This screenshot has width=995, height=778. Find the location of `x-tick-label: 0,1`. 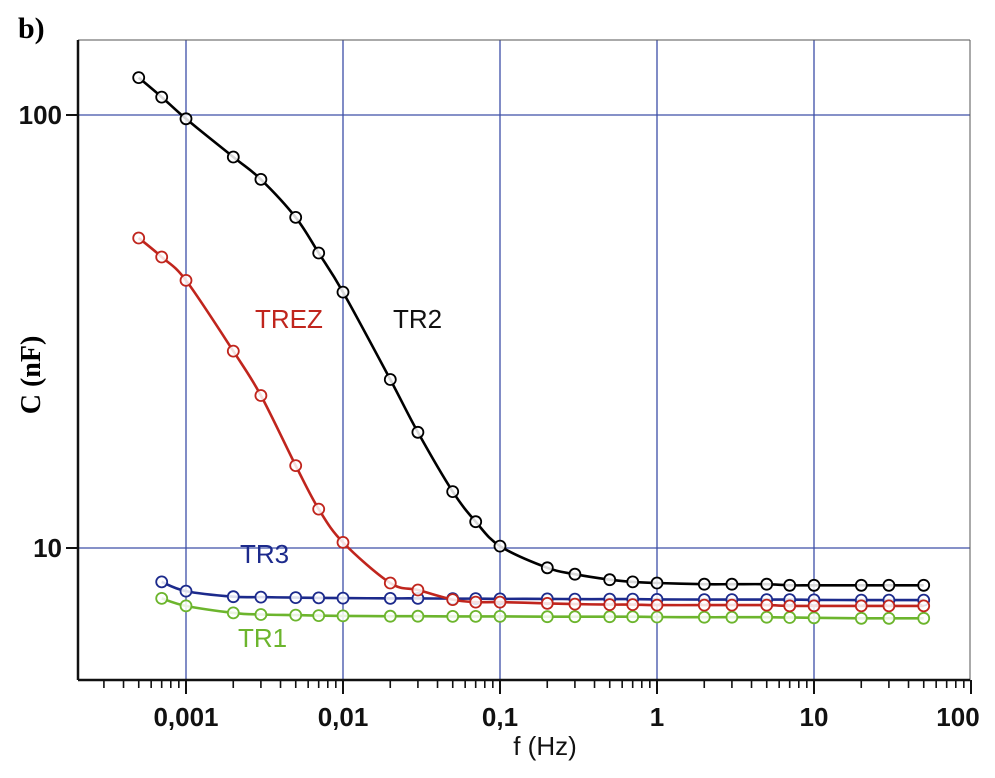

x-tick-label: 0,1 is located at coordinates (500, 717).